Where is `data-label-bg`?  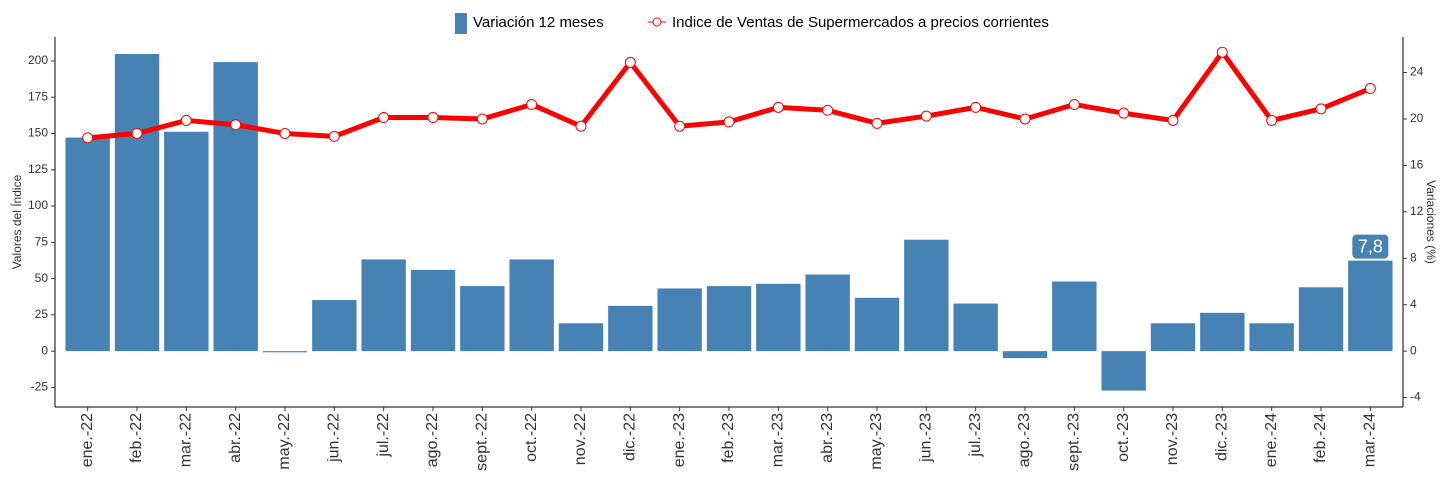
data-label-bg is located at coordinates (1370, 246).